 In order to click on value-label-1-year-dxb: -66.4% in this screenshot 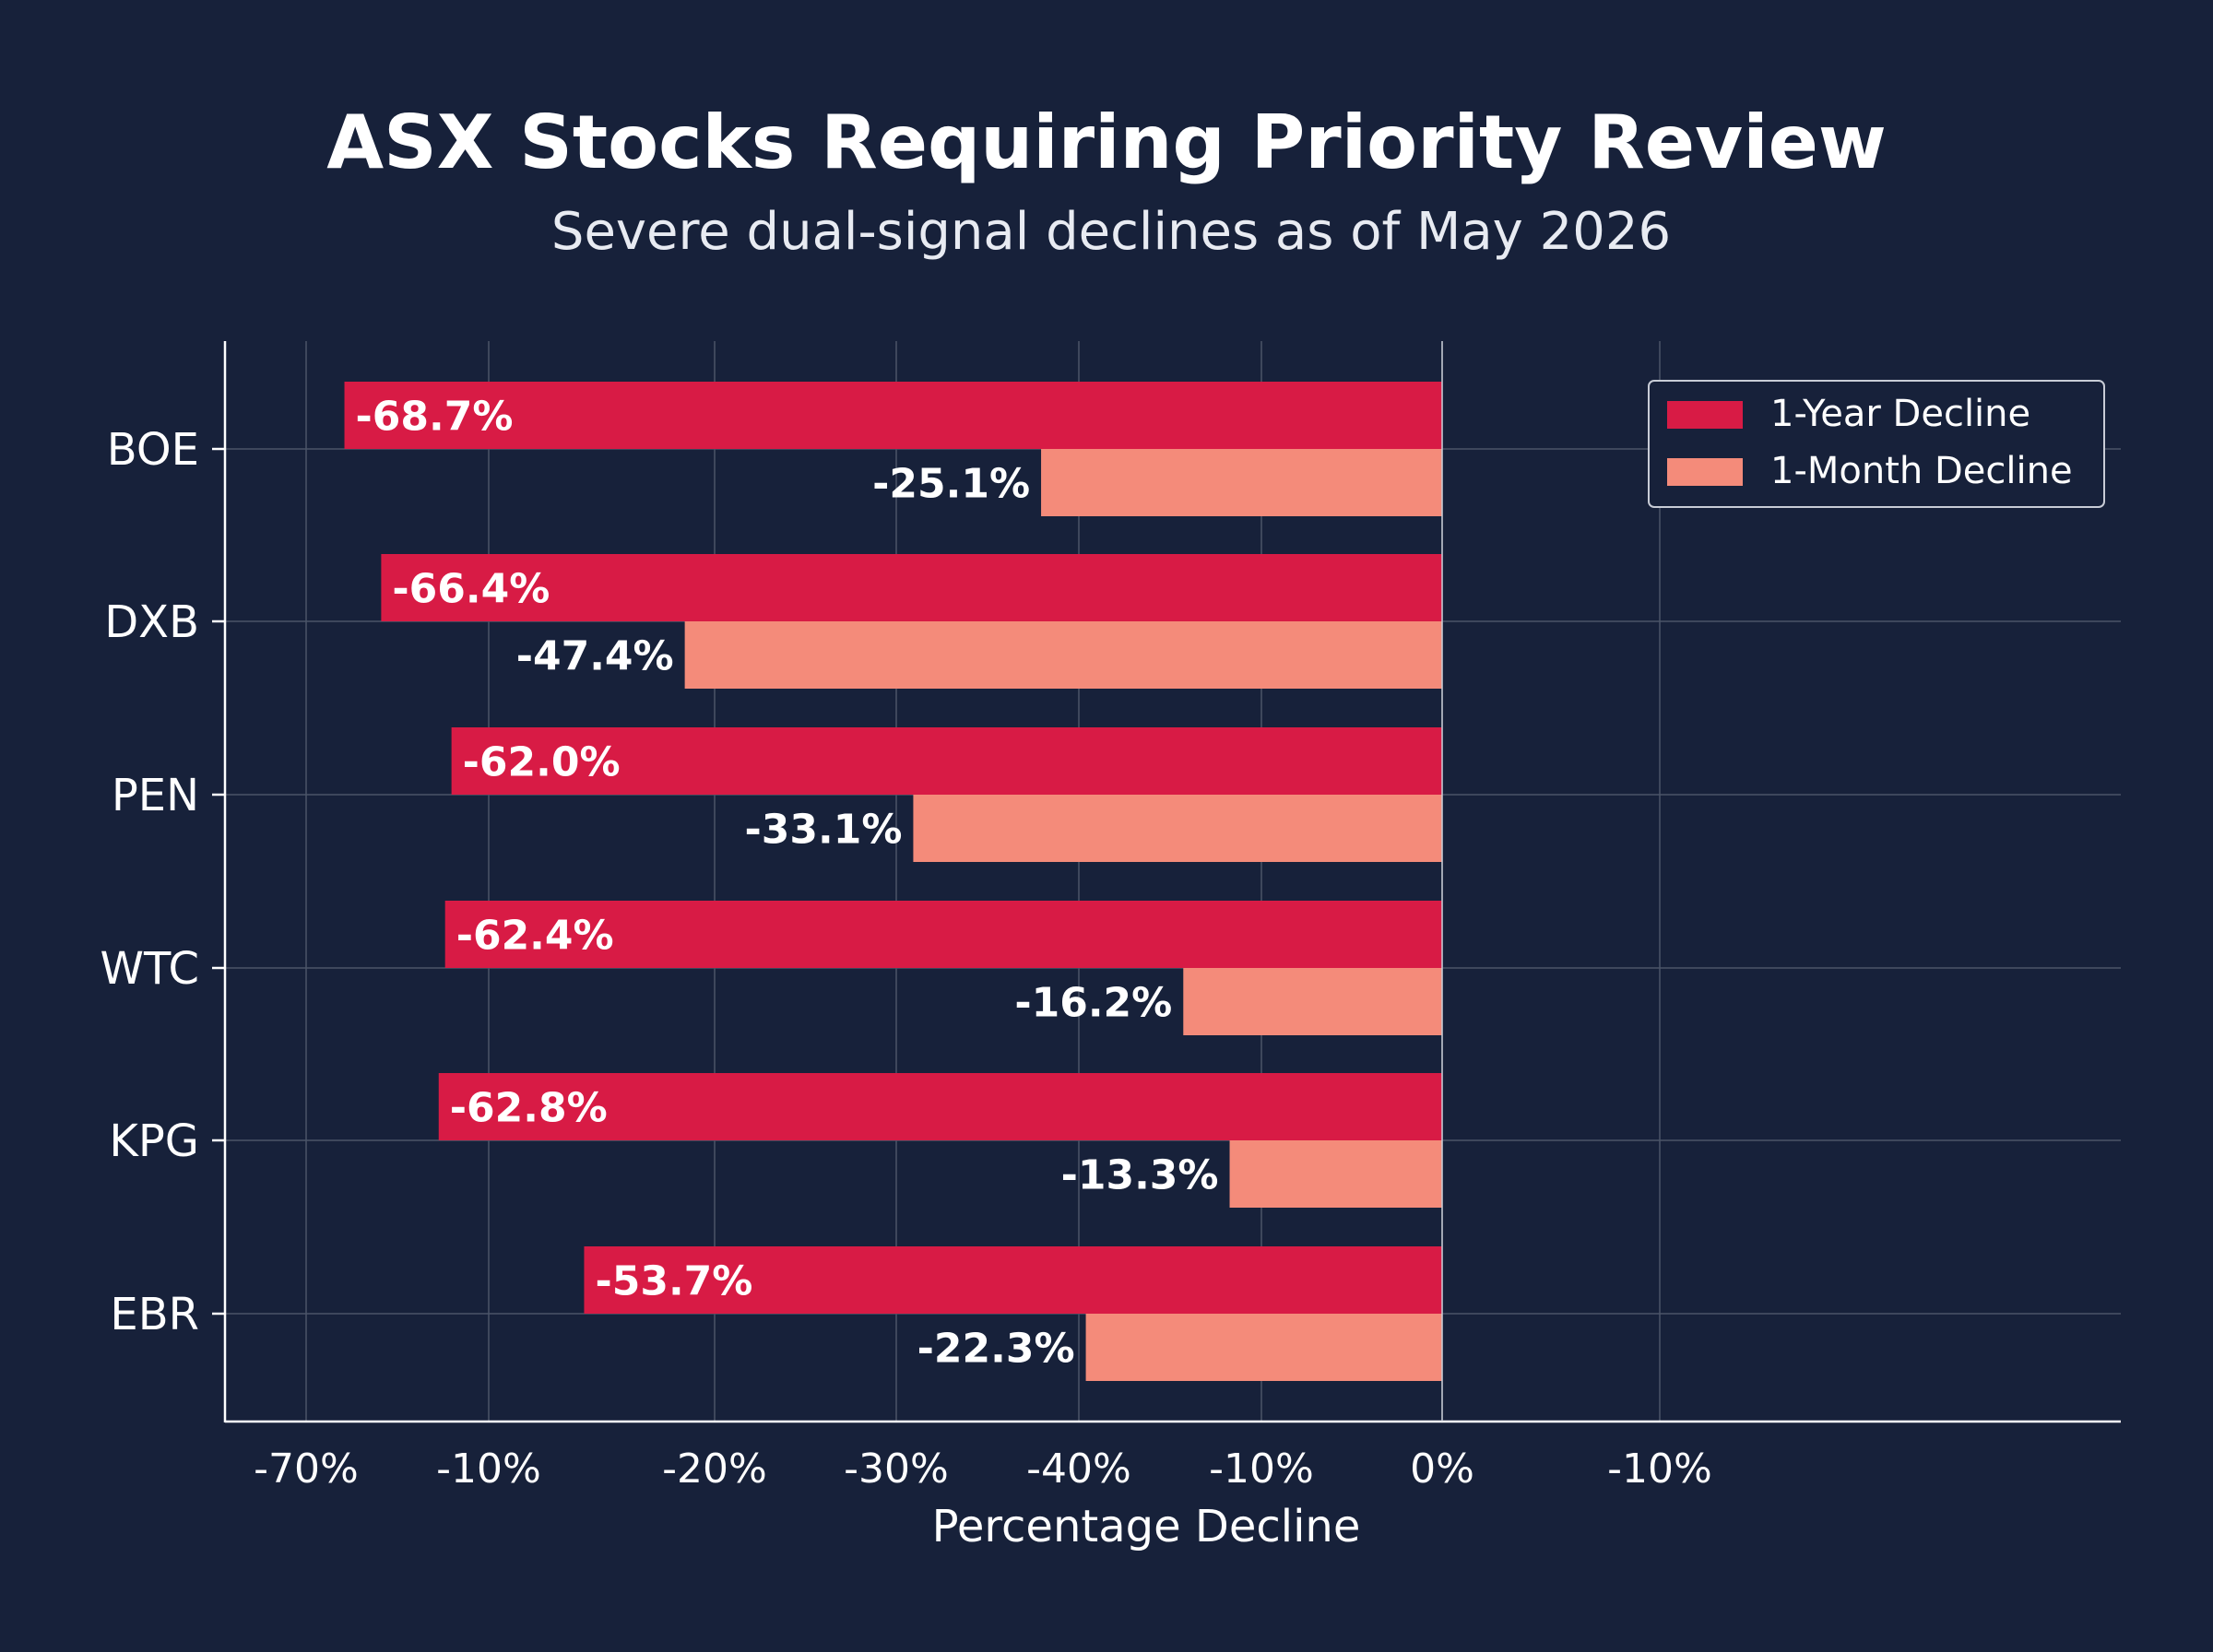, I will do `click(471, 589)`.